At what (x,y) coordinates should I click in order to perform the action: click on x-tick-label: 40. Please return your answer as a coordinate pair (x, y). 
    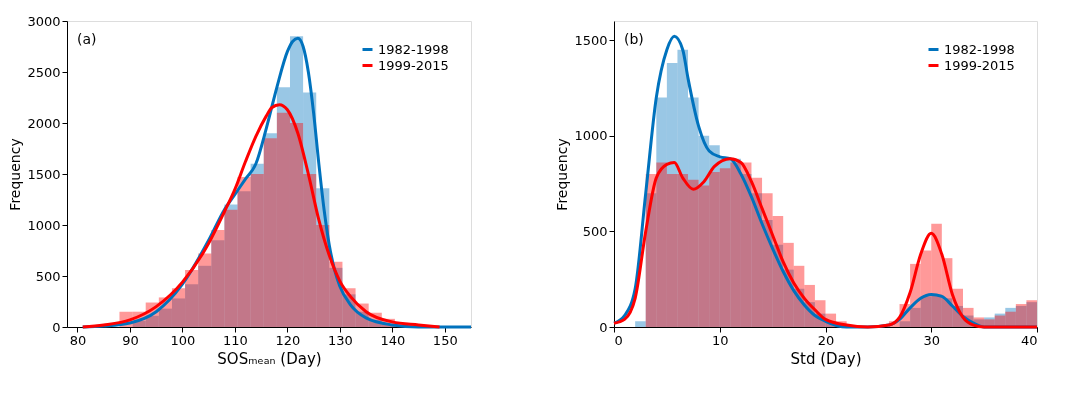
    Looking at the image, I should click on (1029, 340).